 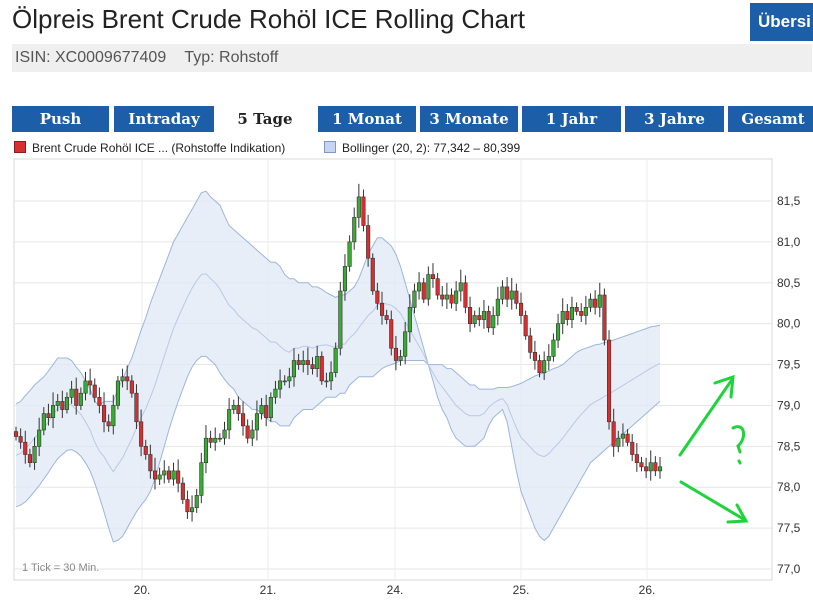 I want to click on x-tick-label: 26., so click(x=647, y=590).